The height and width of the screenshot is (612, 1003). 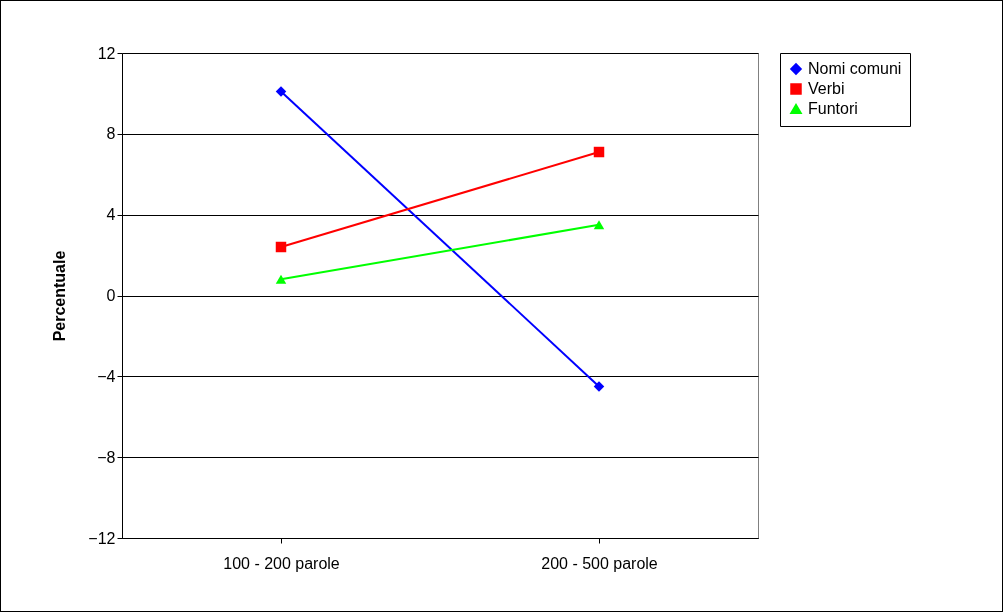 I want to click on y-axis-title: Percentuale, so click(x=60, y=296).